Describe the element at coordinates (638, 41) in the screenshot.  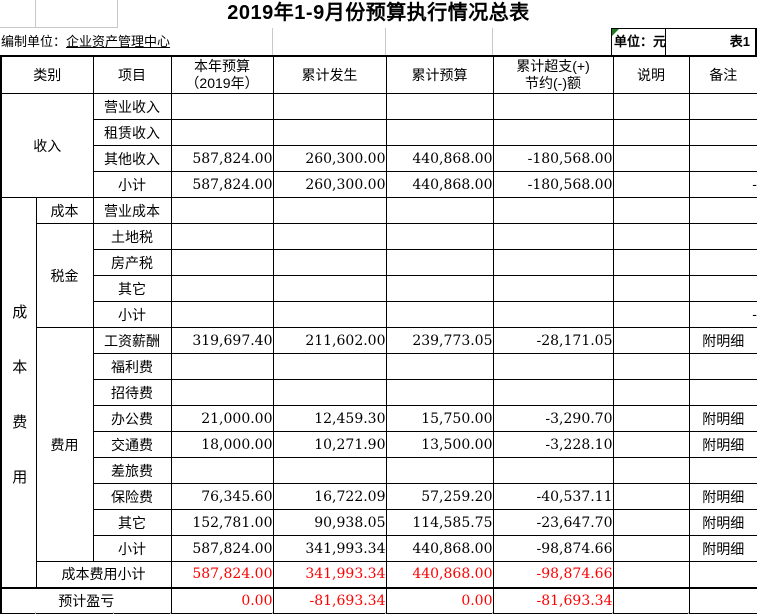
I see `unit-cell: 单位：元` at that location.